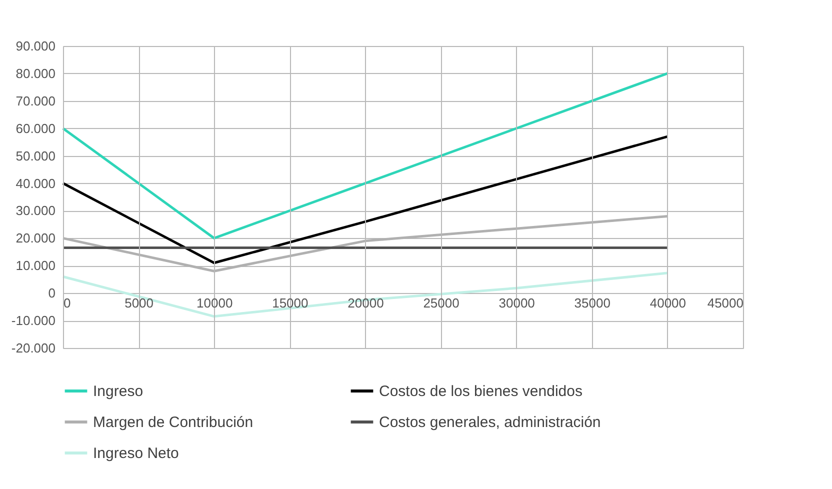 This screenshot has height=489, width=832. What do you see at coordinates (36, 266) in the screenshot?
I see `y-tick-label: 10.000` at bounding box center [36, 266].